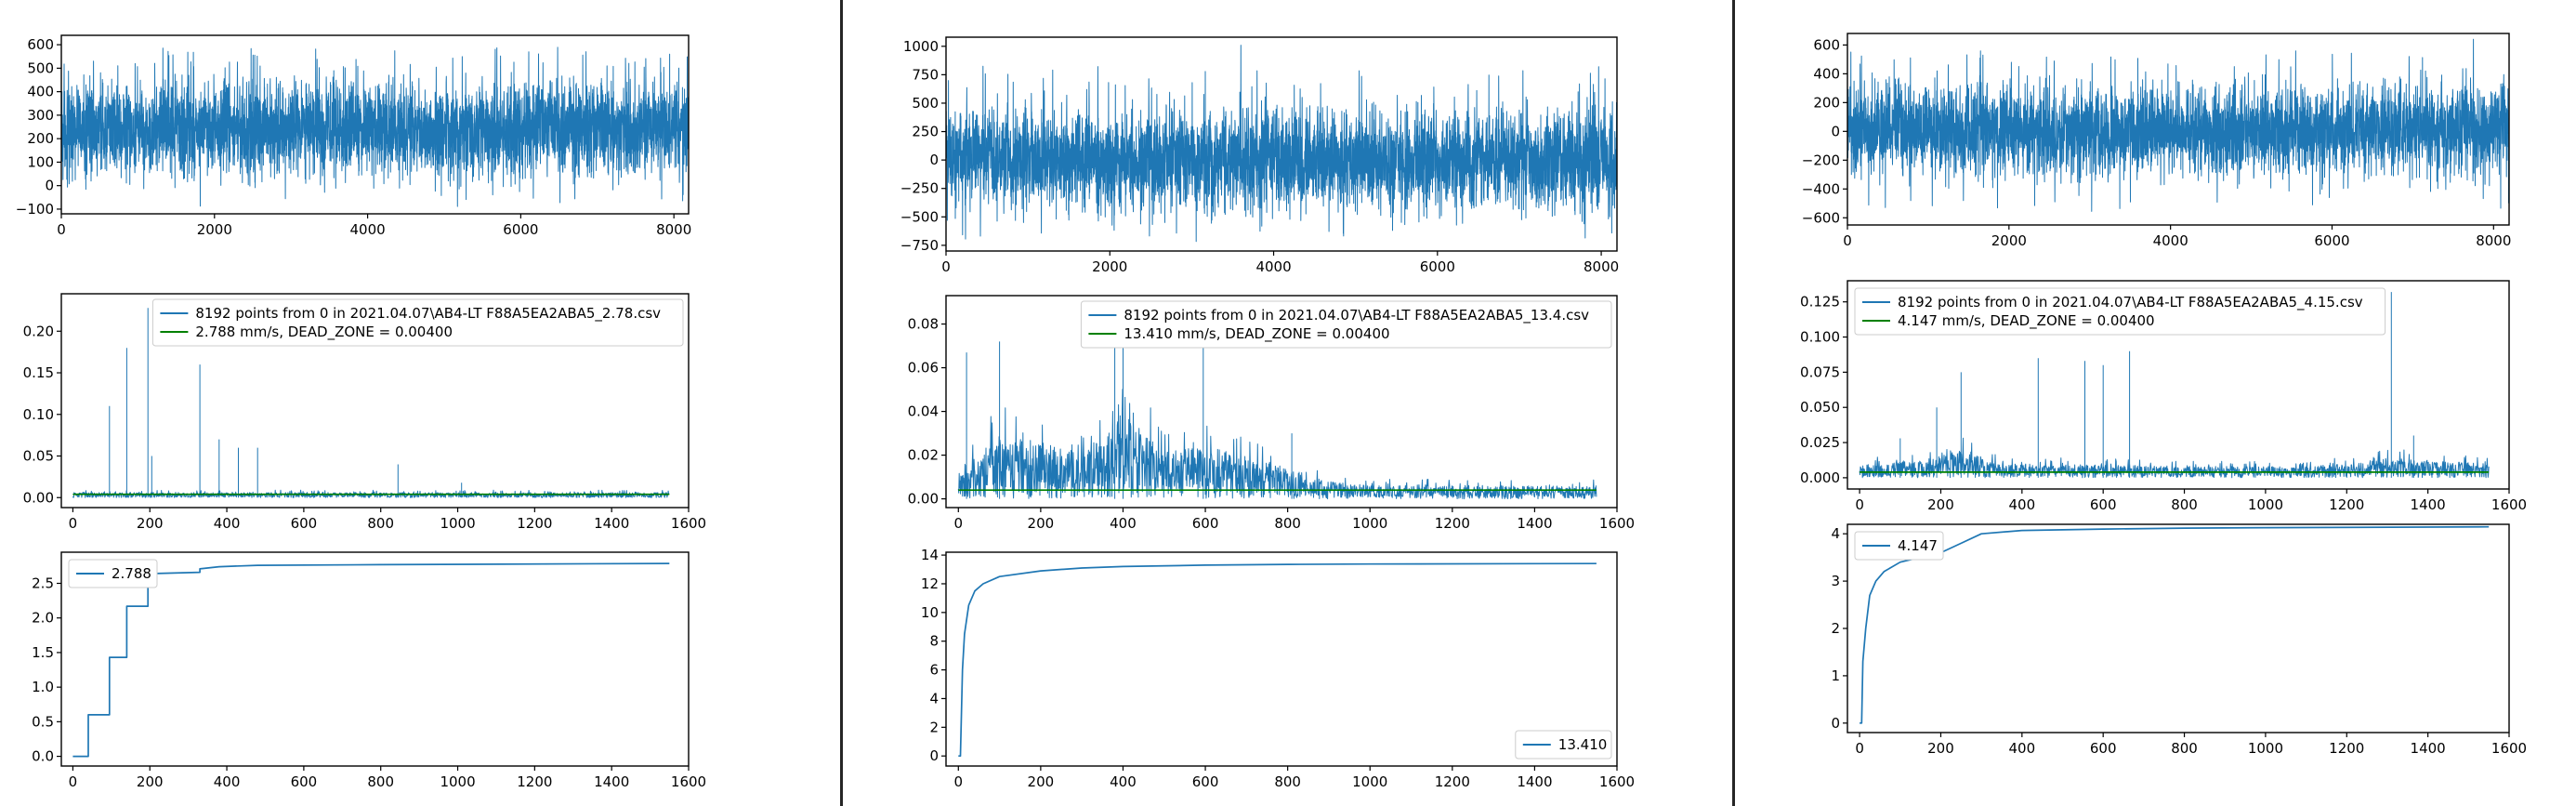  I want to click on chart-9: 0 200 400 600 800 1000 1200 1400 1600 0 1 2 3 4 4.147, so click(2179, 640).